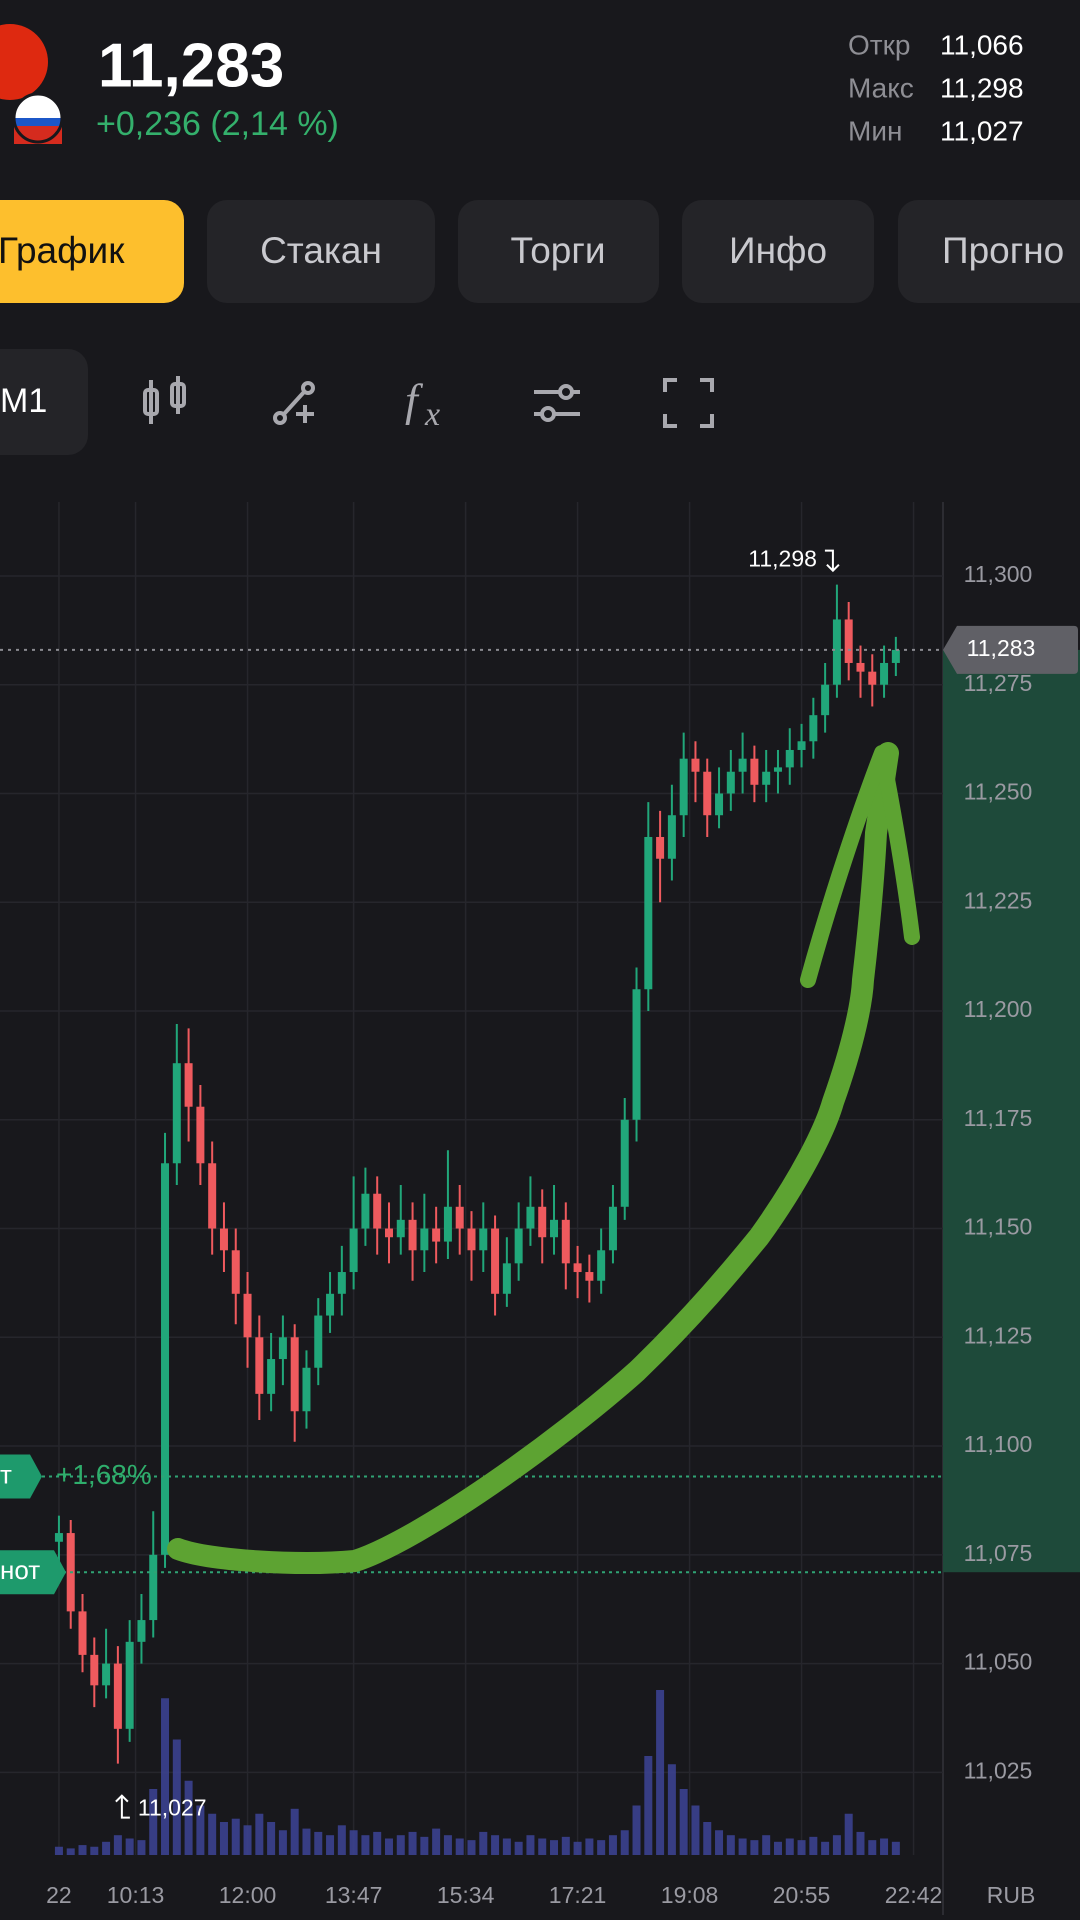  Describe the element at coordinates (294, 403) in the screenshot. I see `draw-icon` at that location.